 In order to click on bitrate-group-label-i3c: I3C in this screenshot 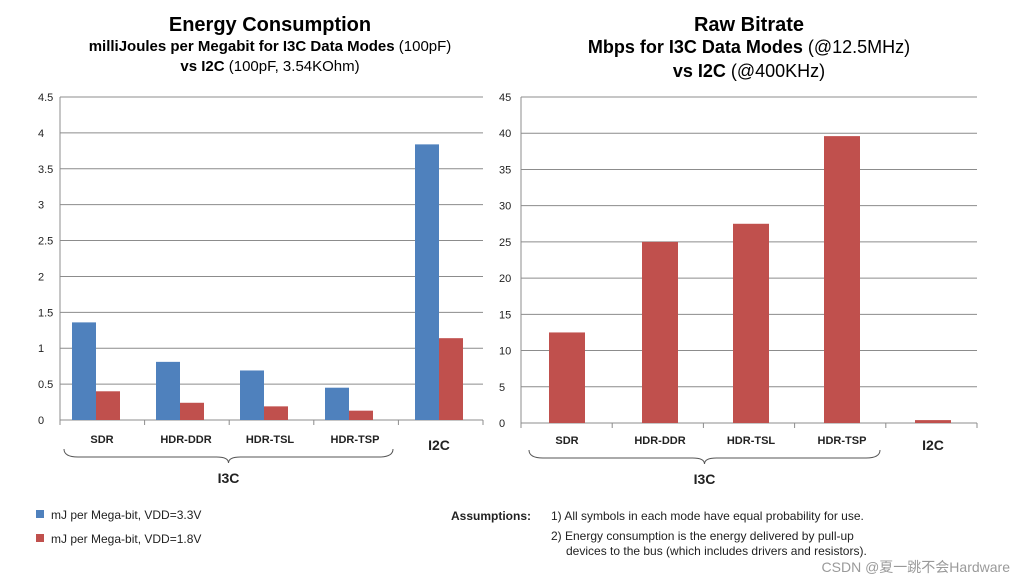, I will do `click(705, 479)`.